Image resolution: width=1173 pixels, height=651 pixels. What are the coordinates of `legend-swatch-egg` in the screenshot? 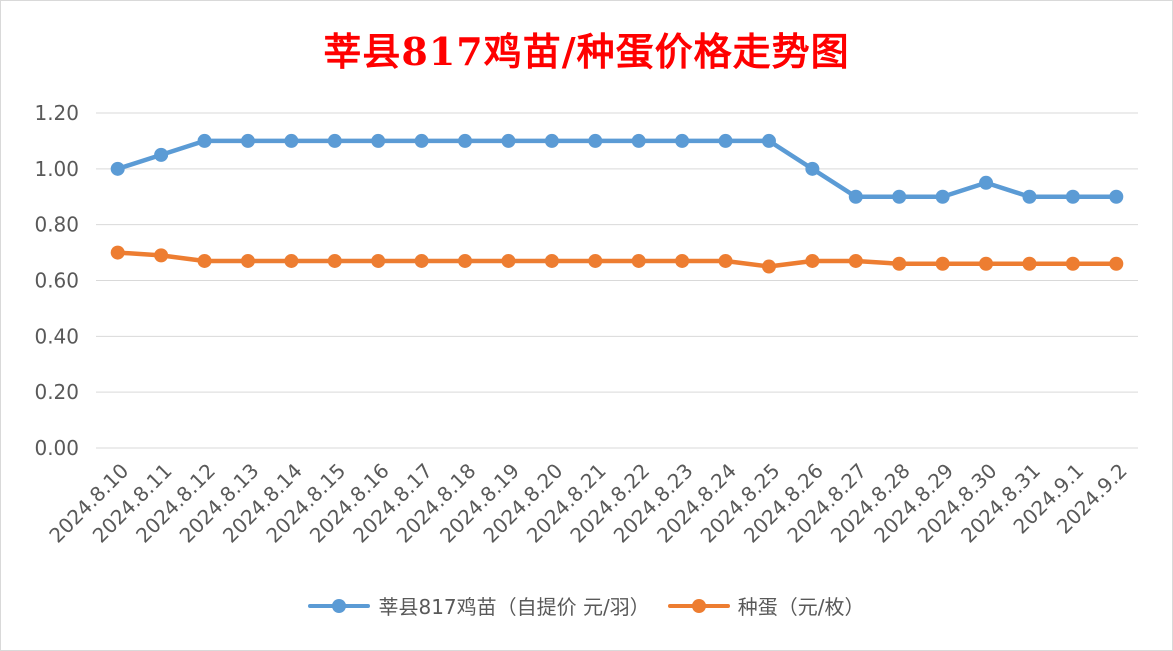 It's located at (698, 605).